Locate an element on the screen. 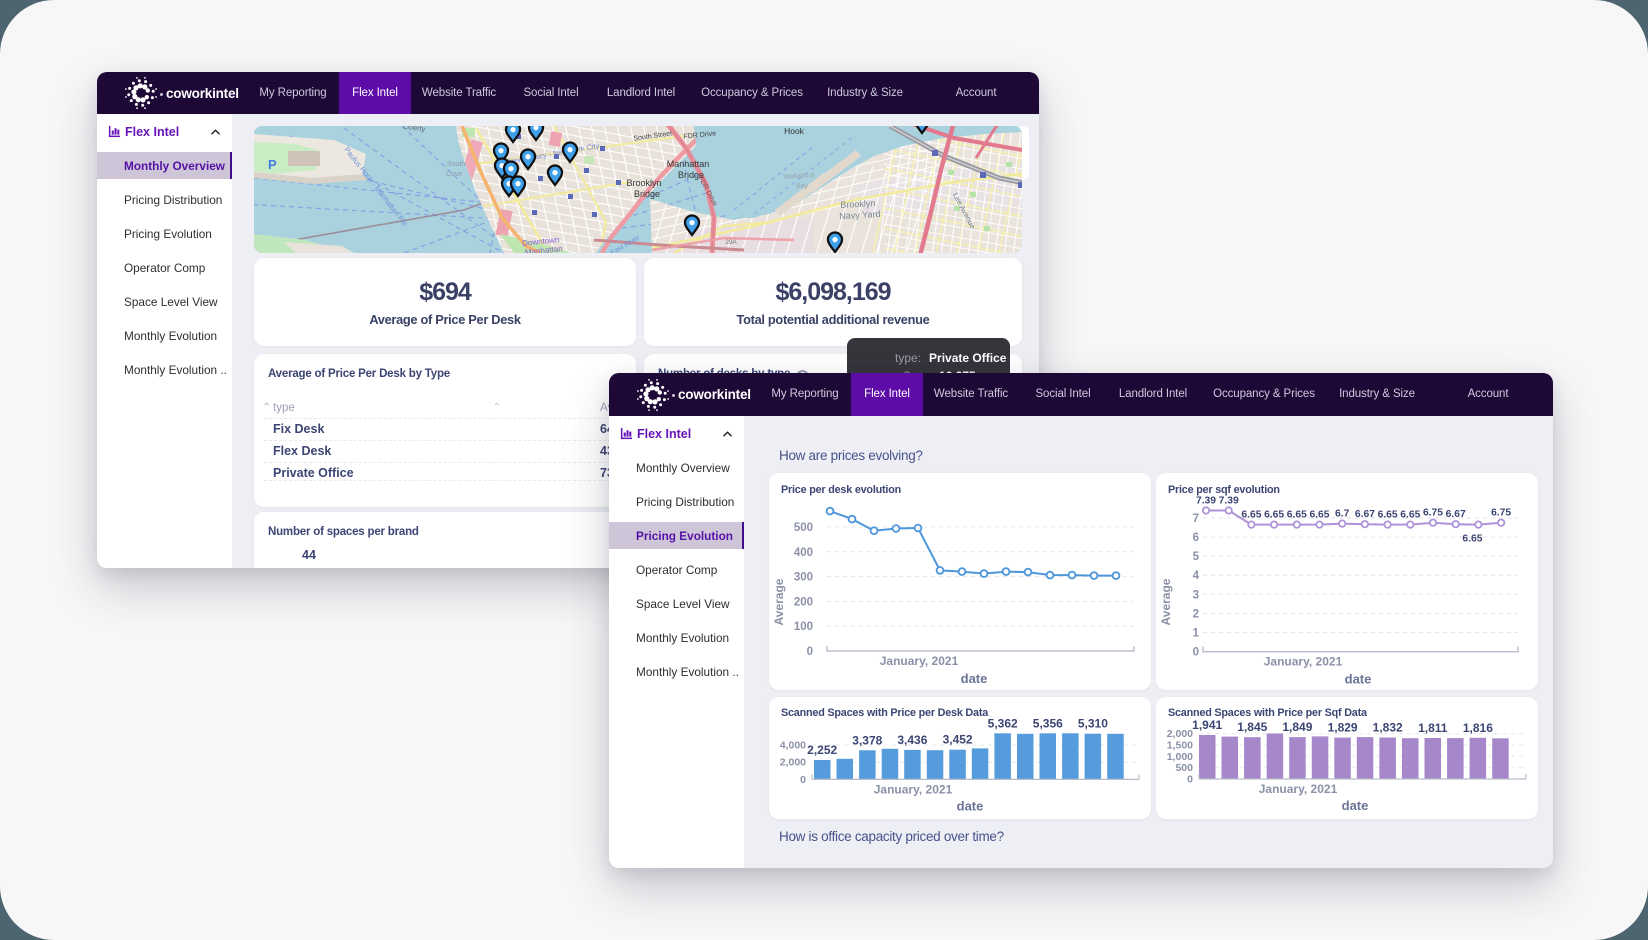 This screenshot has width=1648, height=940. svg-text:Scanned Spaces with Price per: Scanned Spaces with Price per Desk Data is located at coordinates (885, 713).